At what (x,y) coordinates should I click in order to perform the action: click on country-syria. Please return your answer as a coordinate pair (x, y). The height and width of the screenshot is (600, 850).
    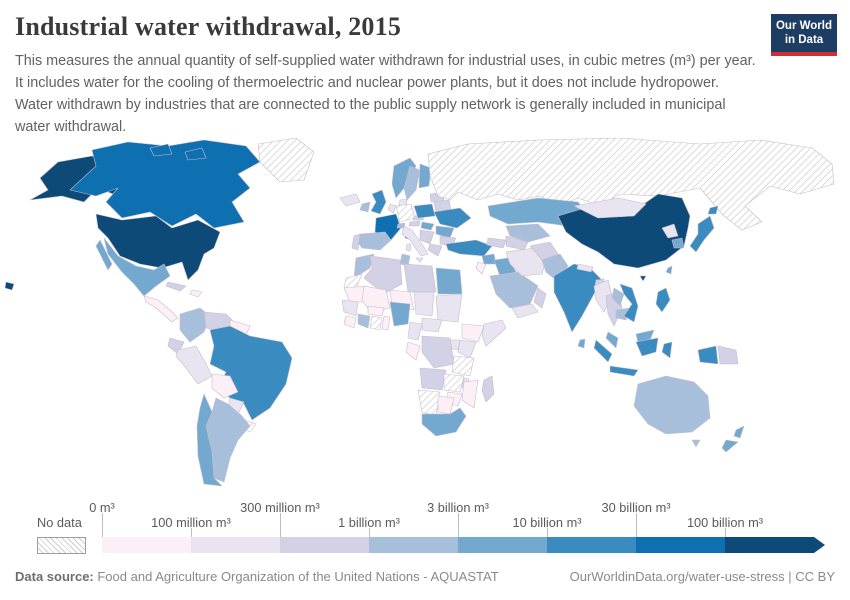
    Looking at the image, I should click on (489, 259).